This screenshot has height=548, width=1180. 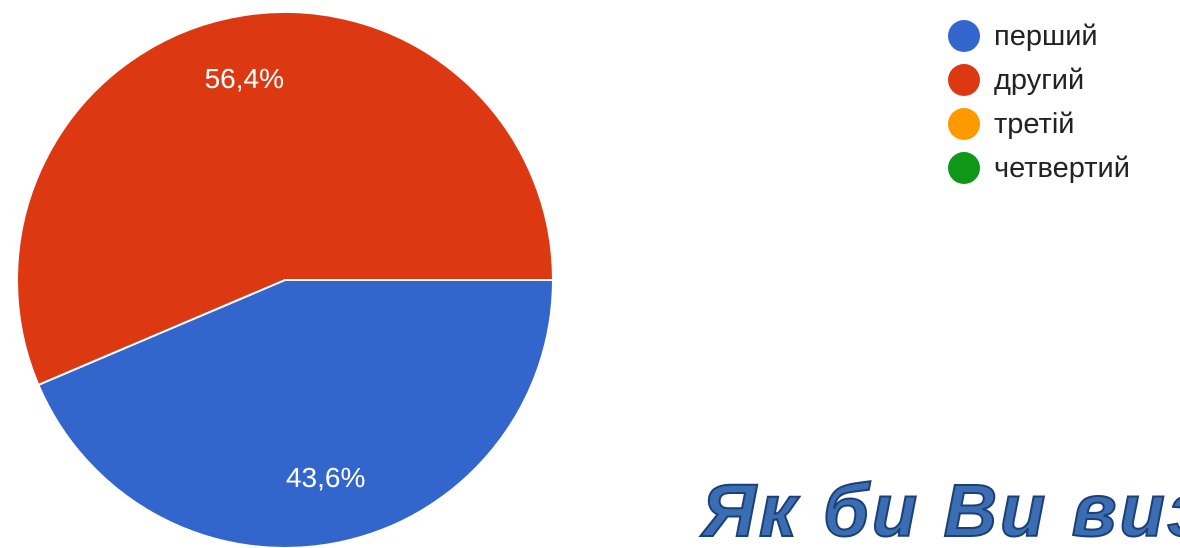 I want to click on slice-label-2: 56,4%, so click(x=244, y=78).